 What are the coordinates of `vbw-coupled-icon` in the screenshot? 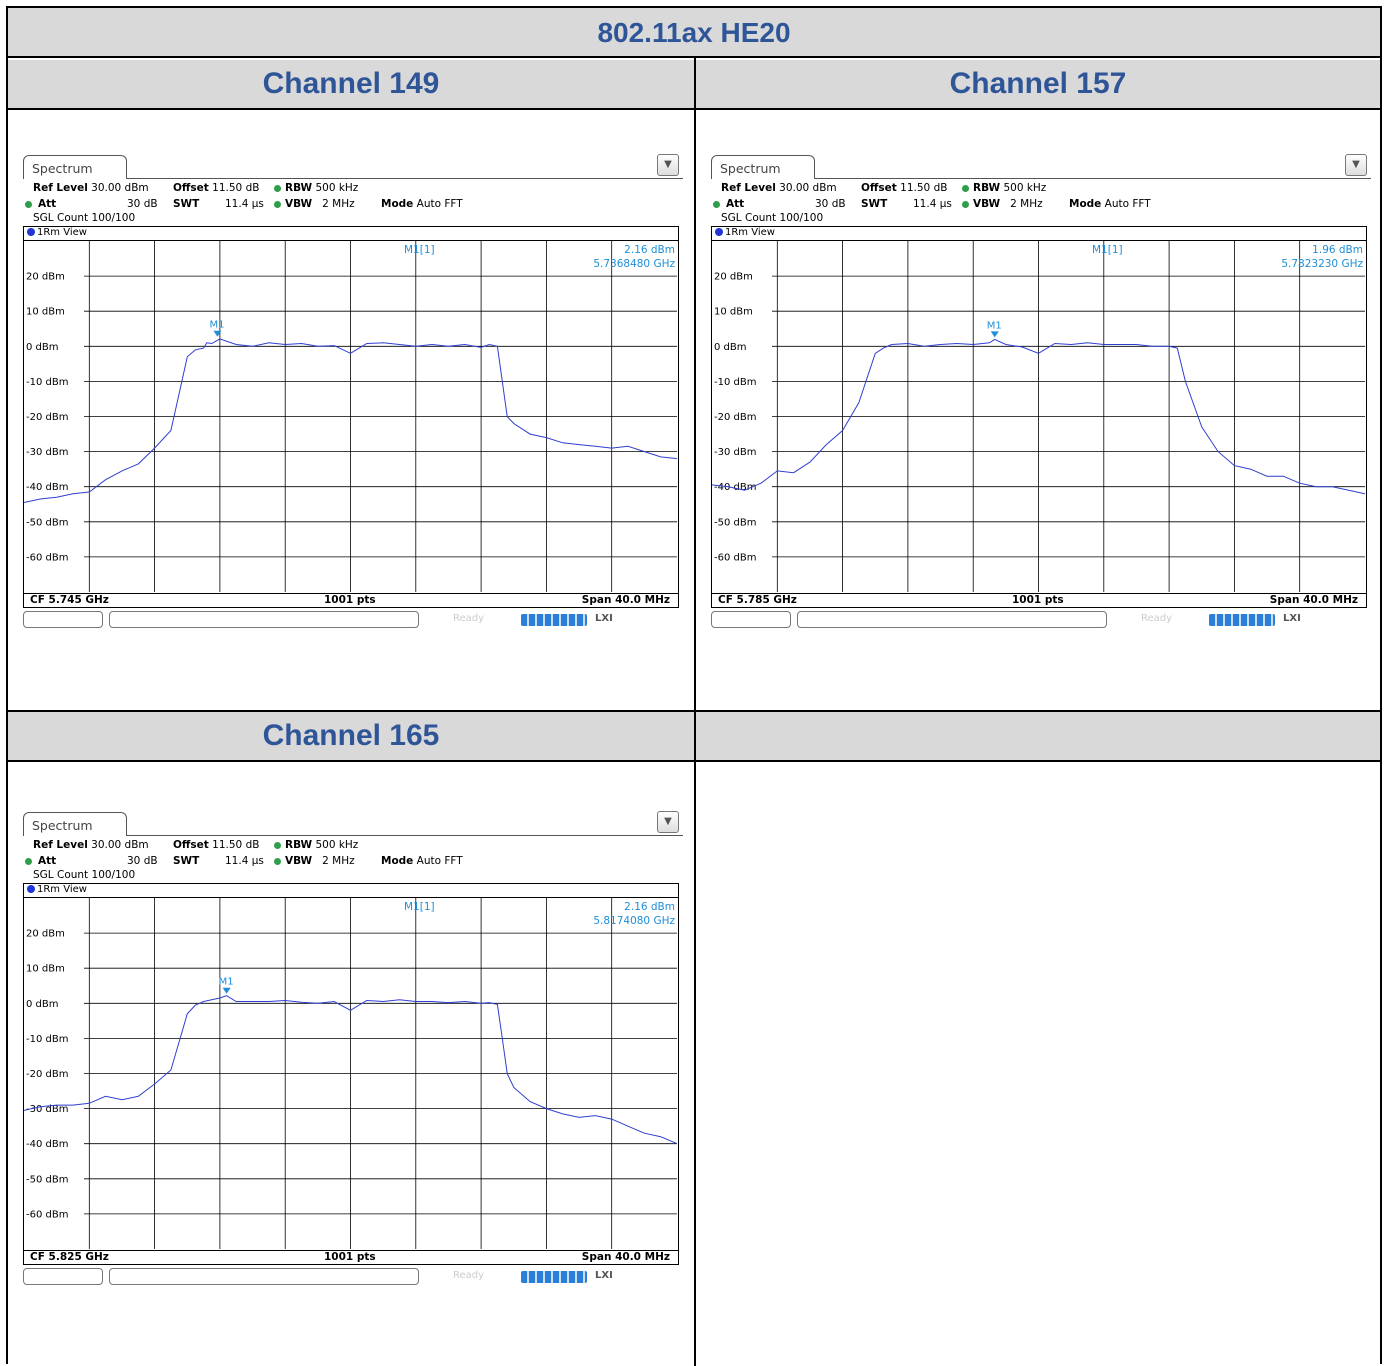 It's located at (965, 204).